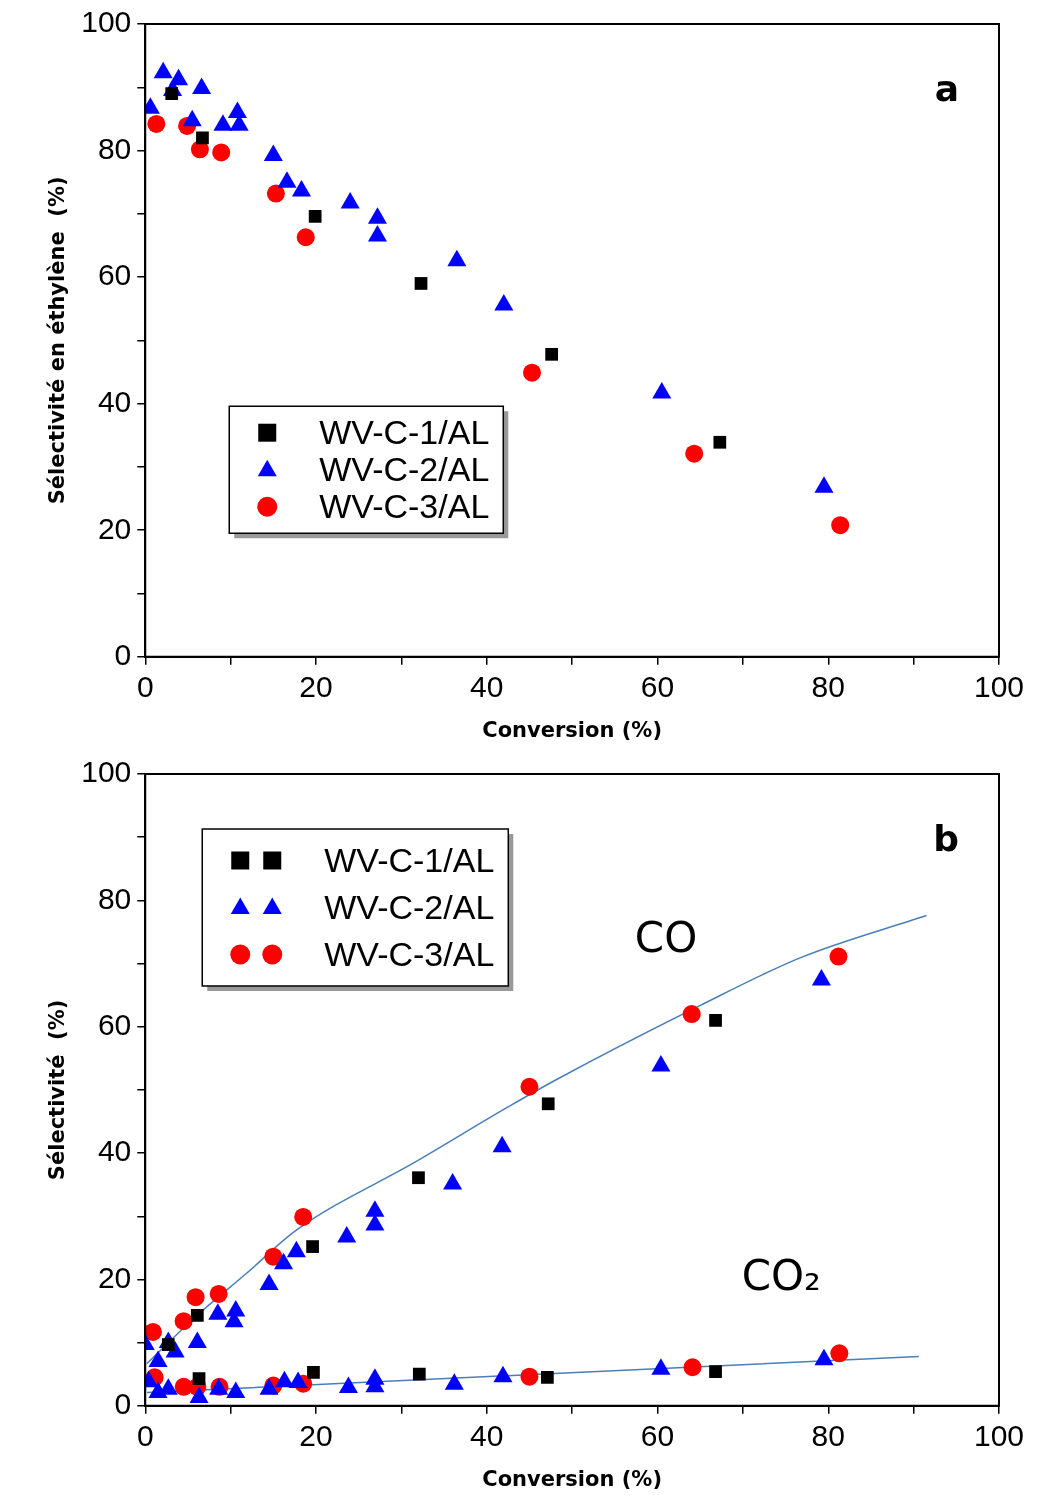  I want to click on annotation: CO₂, so click(781, 1276).